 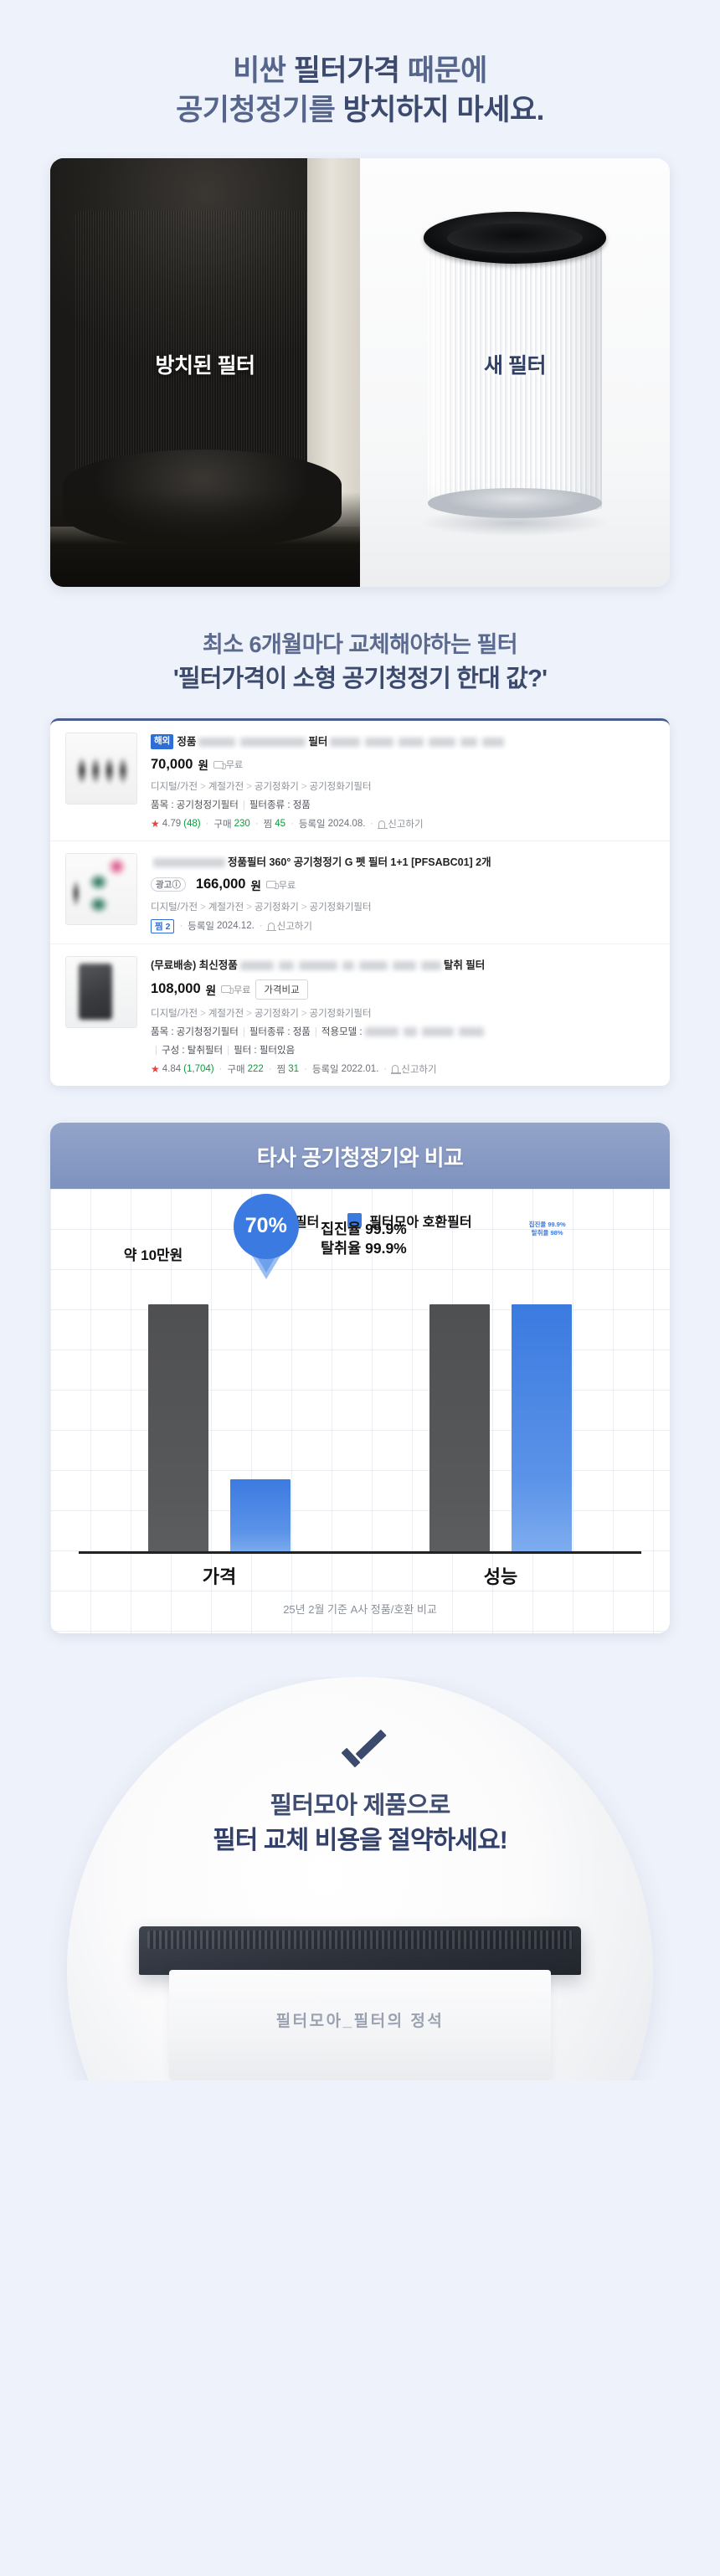 What do you see at coordinates (272, 885) in the screenshot?
I see `truck-icon` at bounding box center [272, 885].